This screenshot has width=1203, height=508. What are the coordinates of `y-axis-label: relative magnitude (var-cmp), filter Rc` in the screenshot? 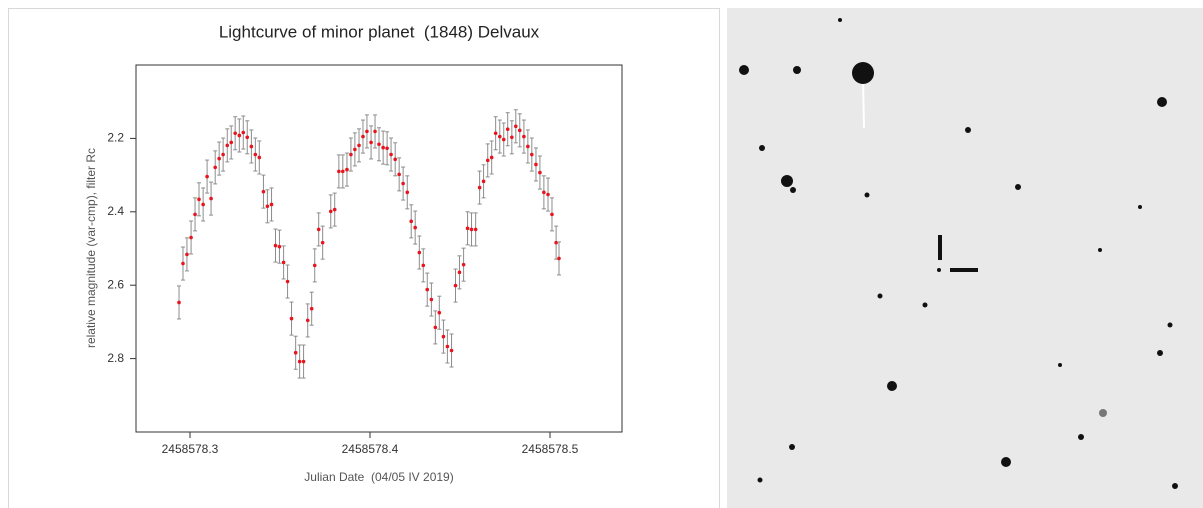 It's located at (91, 248).